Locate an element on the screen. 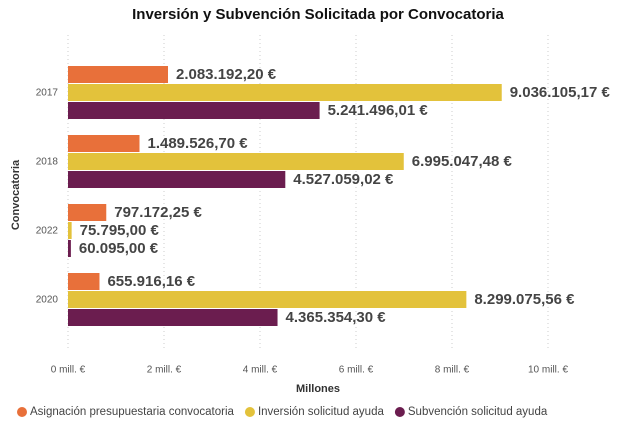 The height and width of the screenshot is (425, 628). data-label: 4.365.354,30 € is located at coordinates (336, 317).